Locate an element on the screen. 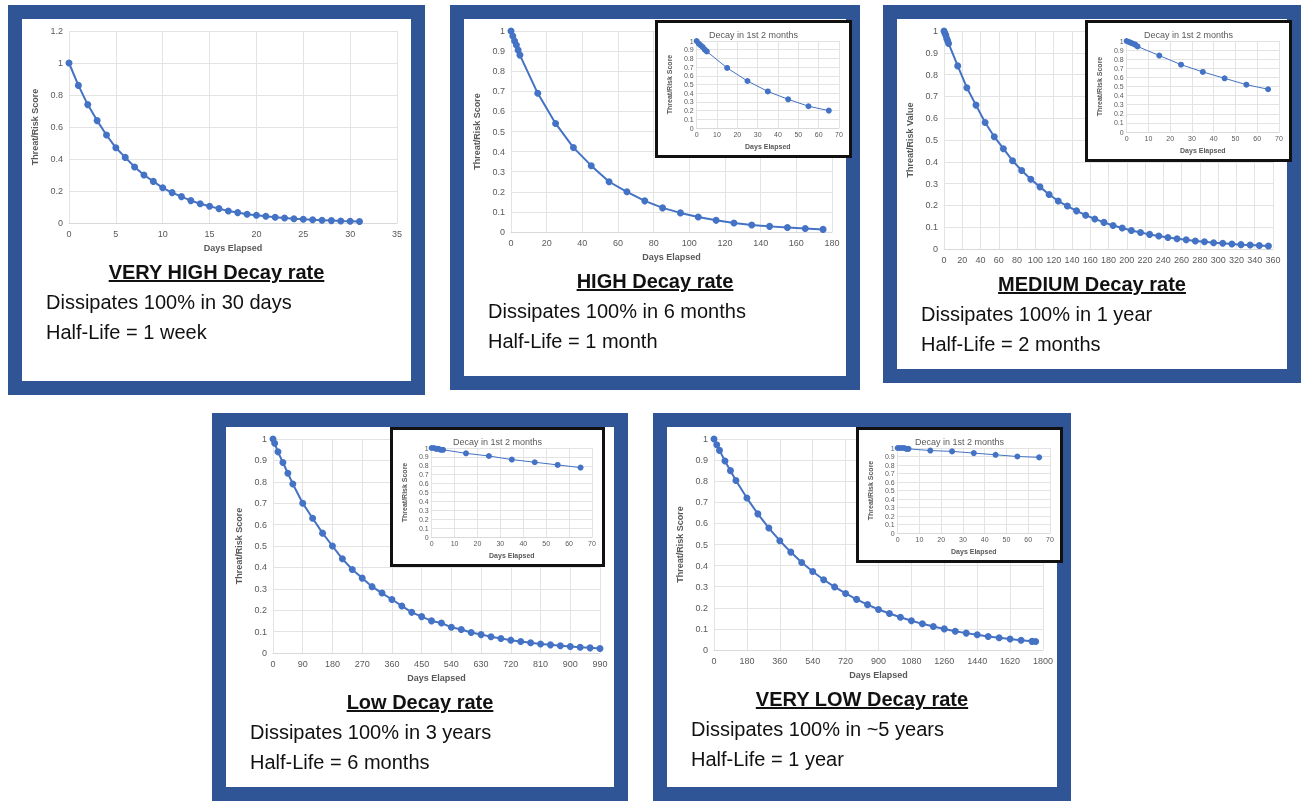 The width and height of the screenshot is (1301, 801). y-axis-title: Threat/Risk Value is located at coordinates (909, 140).